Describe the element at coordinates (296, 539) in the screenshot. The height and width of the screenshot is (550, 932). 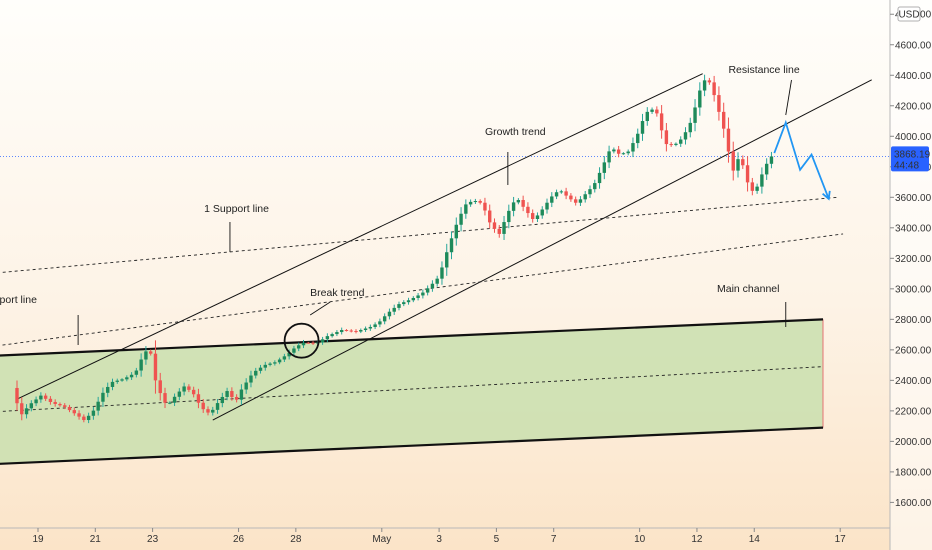
I see `x-tick-label: 28` at that location.